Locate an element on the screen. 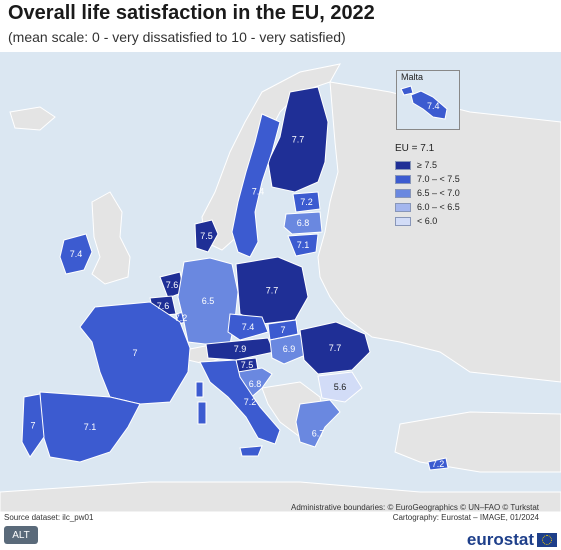 This screenshot has width=561, height=550. country-france is located at coordinates (135, 353).